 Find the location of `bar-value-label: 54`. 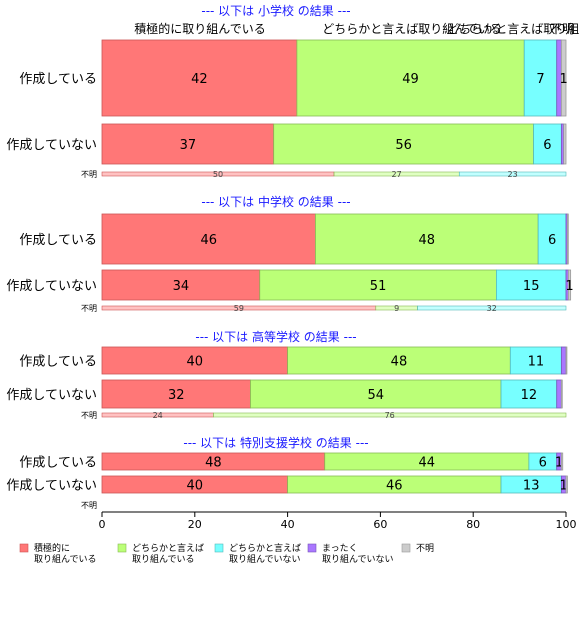

bar-value-label: 54 is located at coordinates (375, 395).